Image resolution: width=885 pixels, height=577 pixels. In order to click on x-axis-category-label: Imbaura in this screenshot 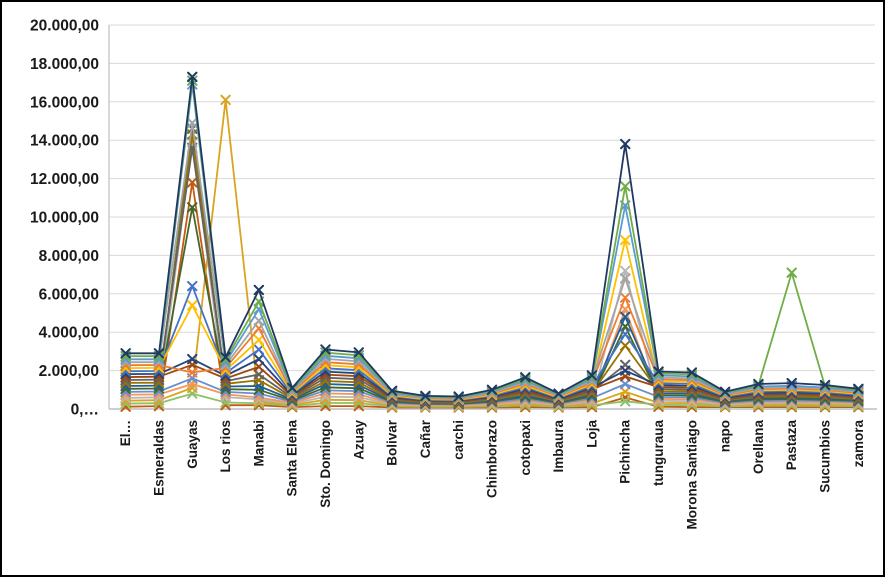, I will do `click(558, 446)`.